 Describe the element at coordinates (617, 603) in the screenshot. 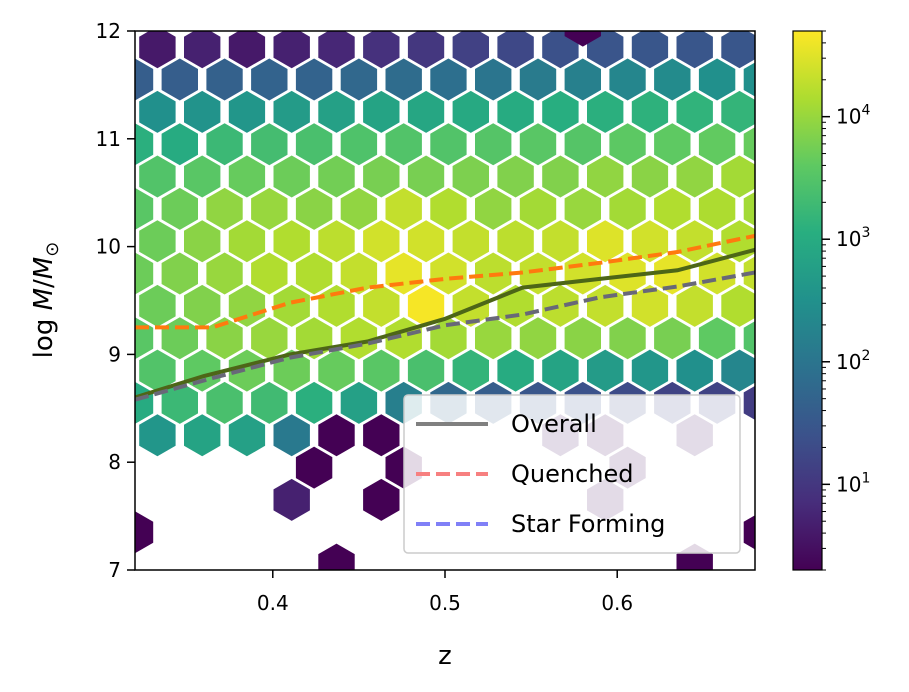

I see `x-tick-label: 0.6` at that location.